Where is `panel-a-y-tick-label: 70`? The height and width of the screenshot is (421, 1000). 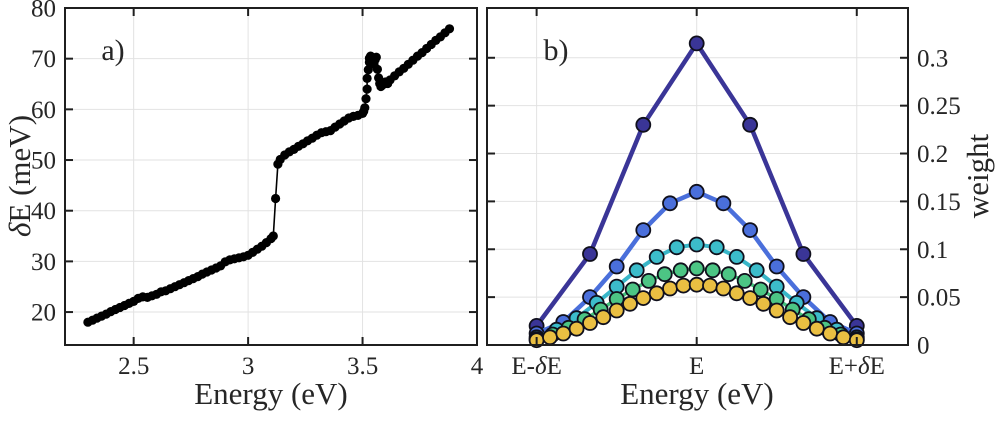
panel-a-y-tick-label: 70 is located at coordinates (43, 59).